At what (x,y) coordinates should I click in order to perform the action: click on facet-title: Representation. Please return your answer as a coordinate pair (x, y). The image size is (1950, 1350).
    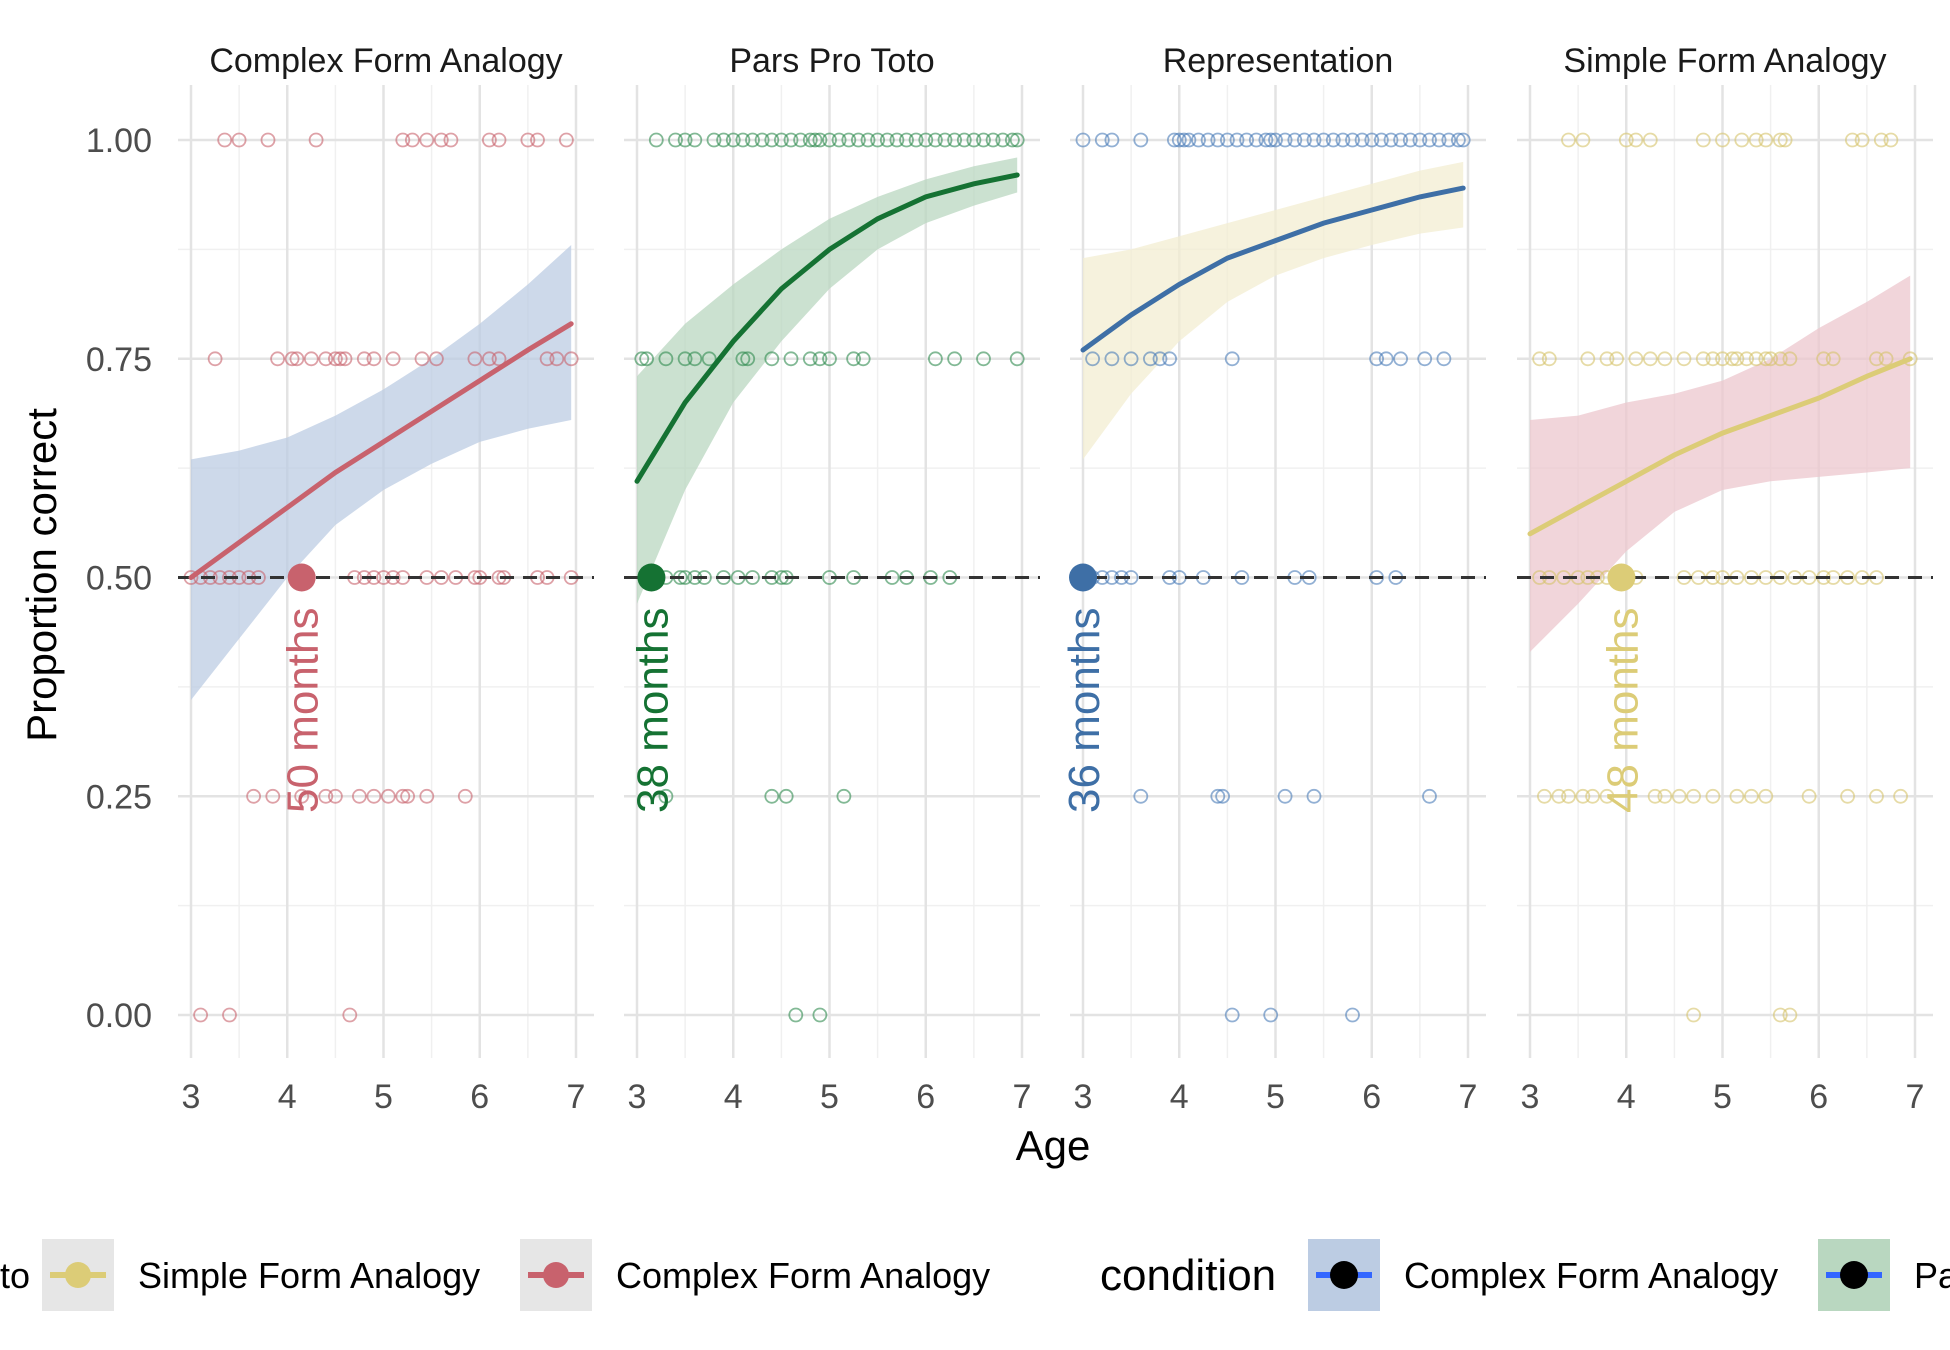
    Looking at the image, I should click on (1278, 61).